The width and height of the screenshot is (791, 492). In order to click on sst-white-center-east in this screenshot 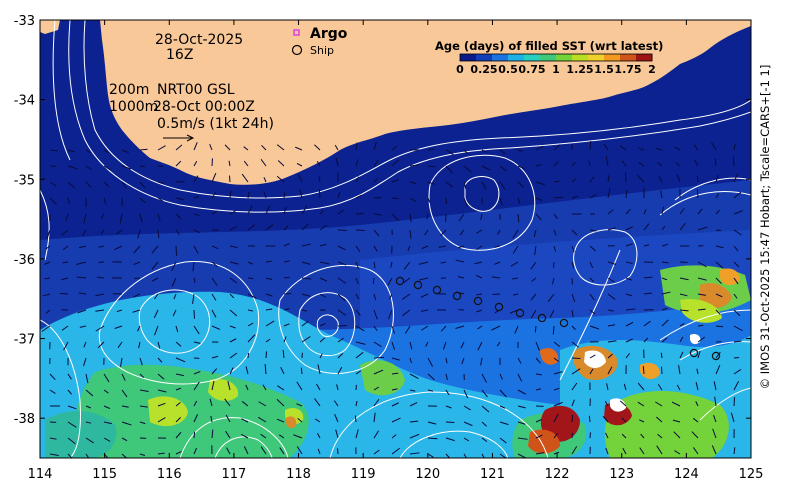, I will do `click(595, 359)`.